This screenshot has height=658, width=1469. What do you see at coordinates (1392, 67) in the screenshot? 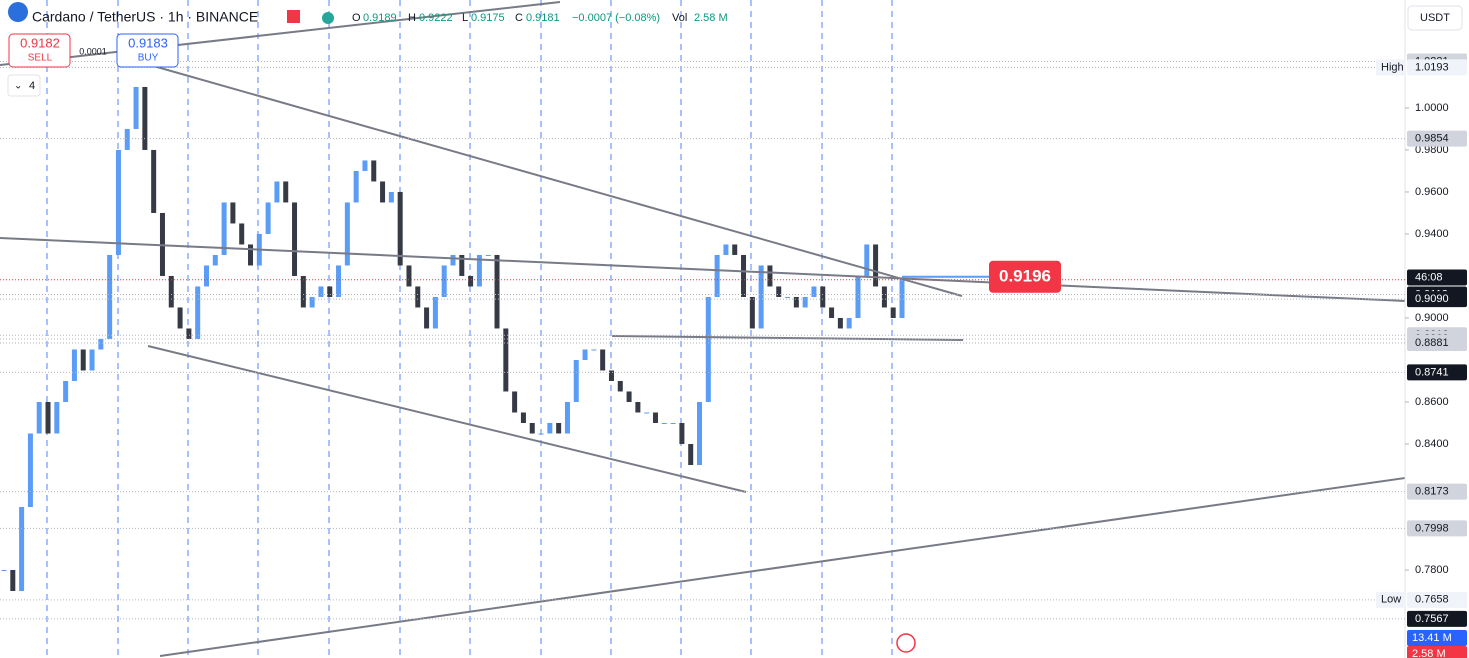
I see `price-tag: High` at bounding box center [1392, 67].